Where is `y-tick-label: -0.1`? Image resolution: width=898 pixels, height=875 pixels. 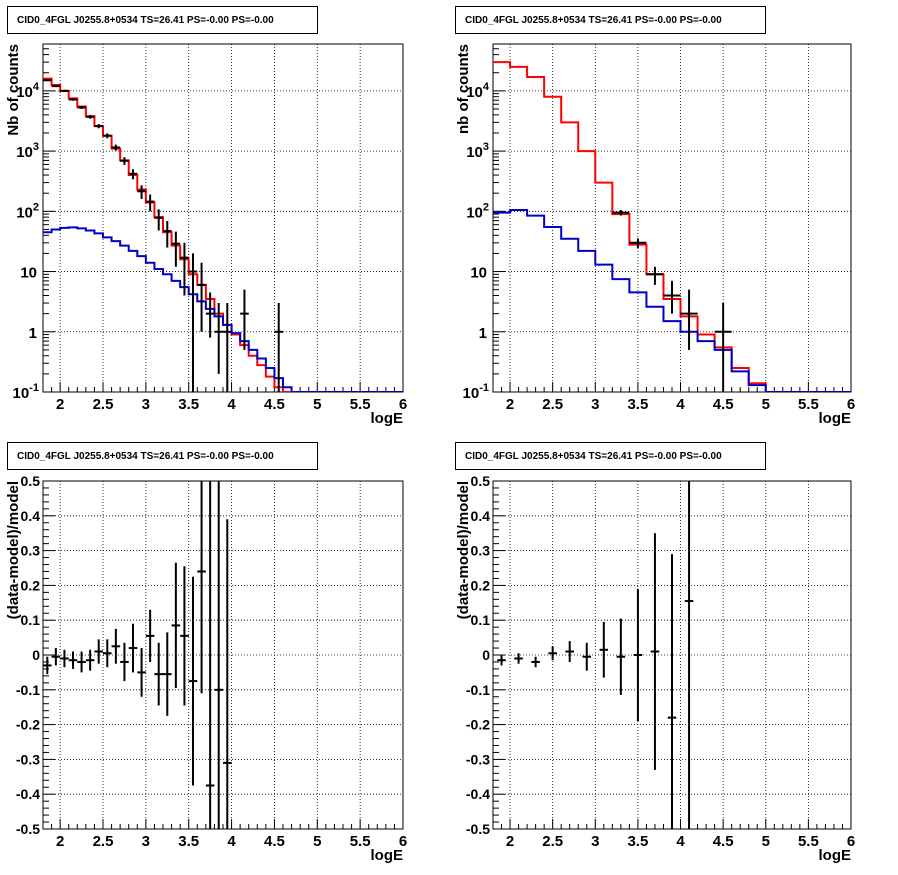 y-tick-label: -0.1 is located at coordinates (478, 690).